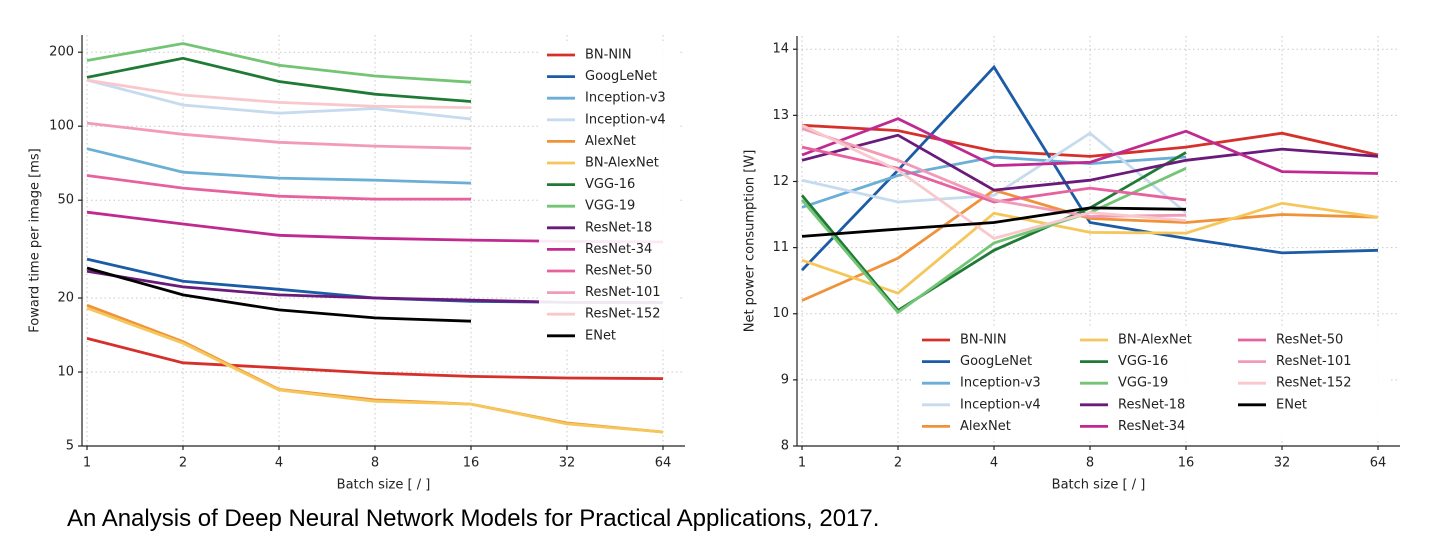 Image resolution: width=1436 pixels, height=559 pixels. I want to click on y-tick-label: 8, so click(785, 446).